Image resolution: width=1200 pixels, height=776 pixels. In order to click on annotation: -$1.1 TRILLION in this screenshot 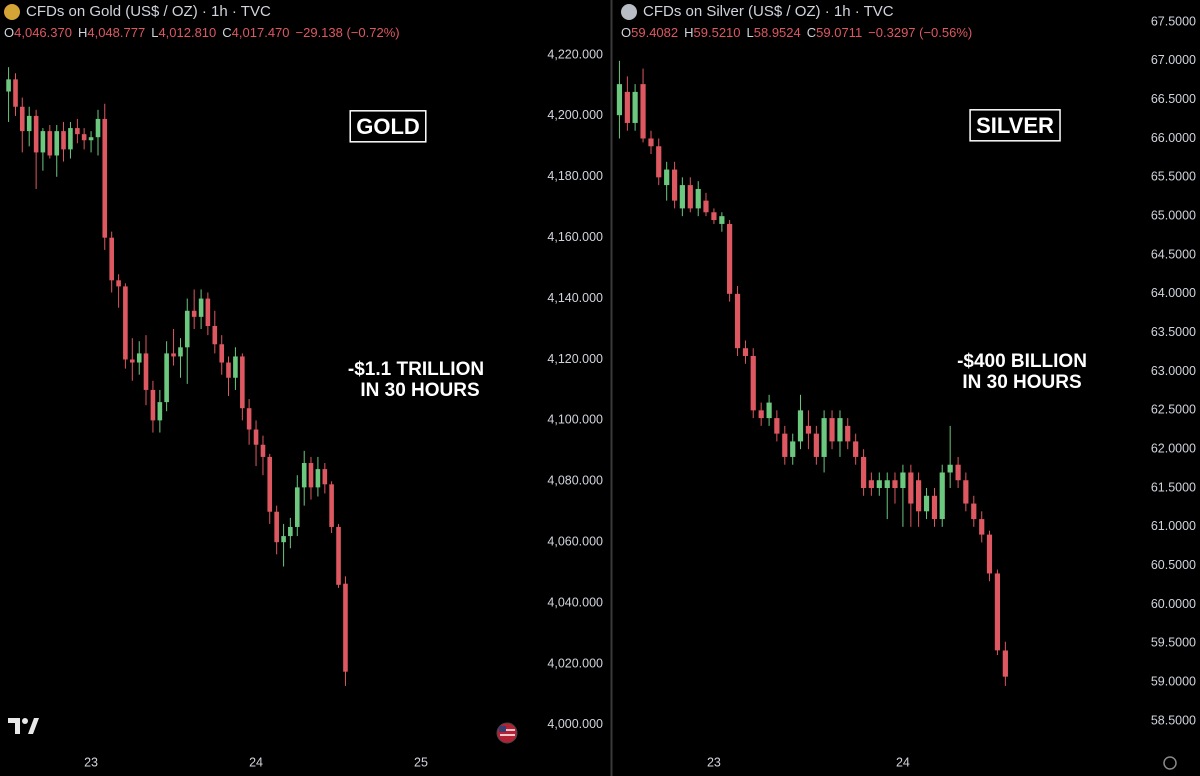, I will do `click(416, 369)`.